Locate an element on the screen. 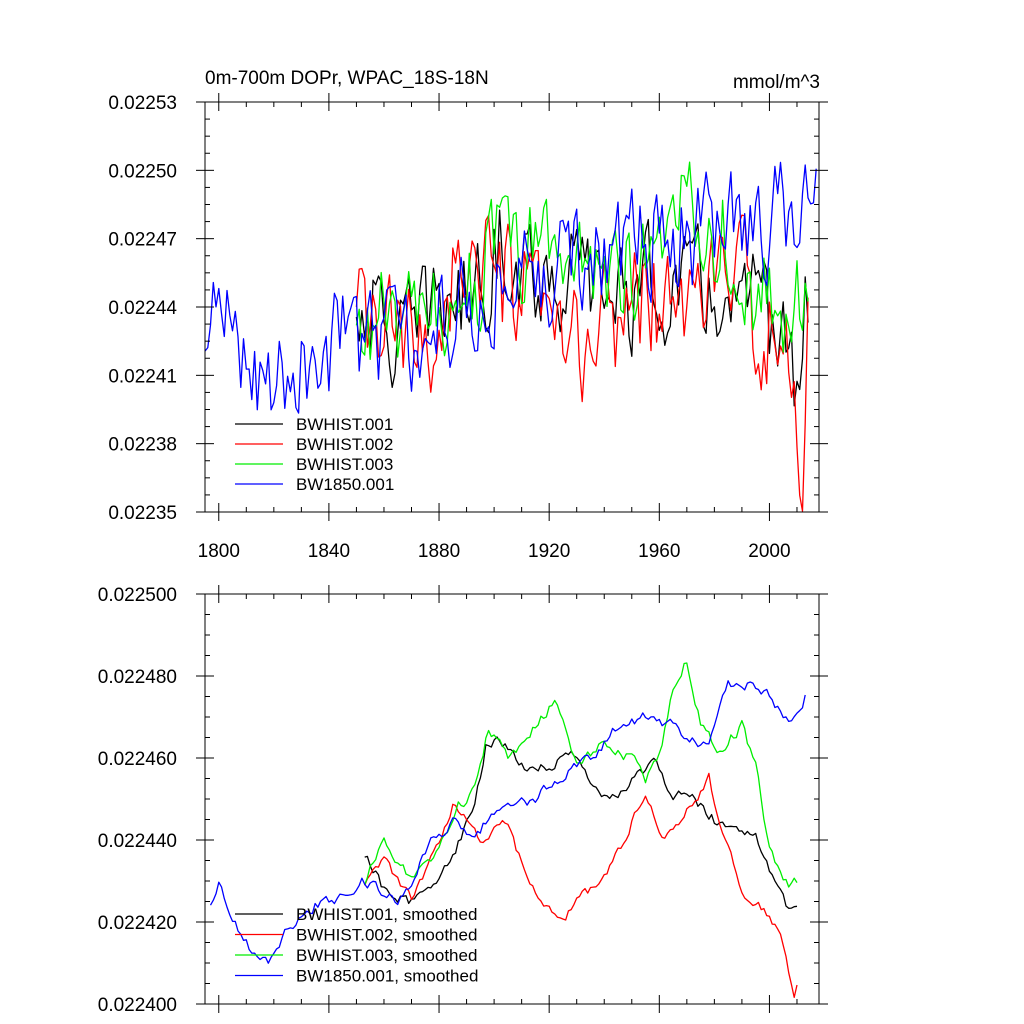  legend-label-bw1850-001: BW1850.001 is located at coordinates (345, 484).